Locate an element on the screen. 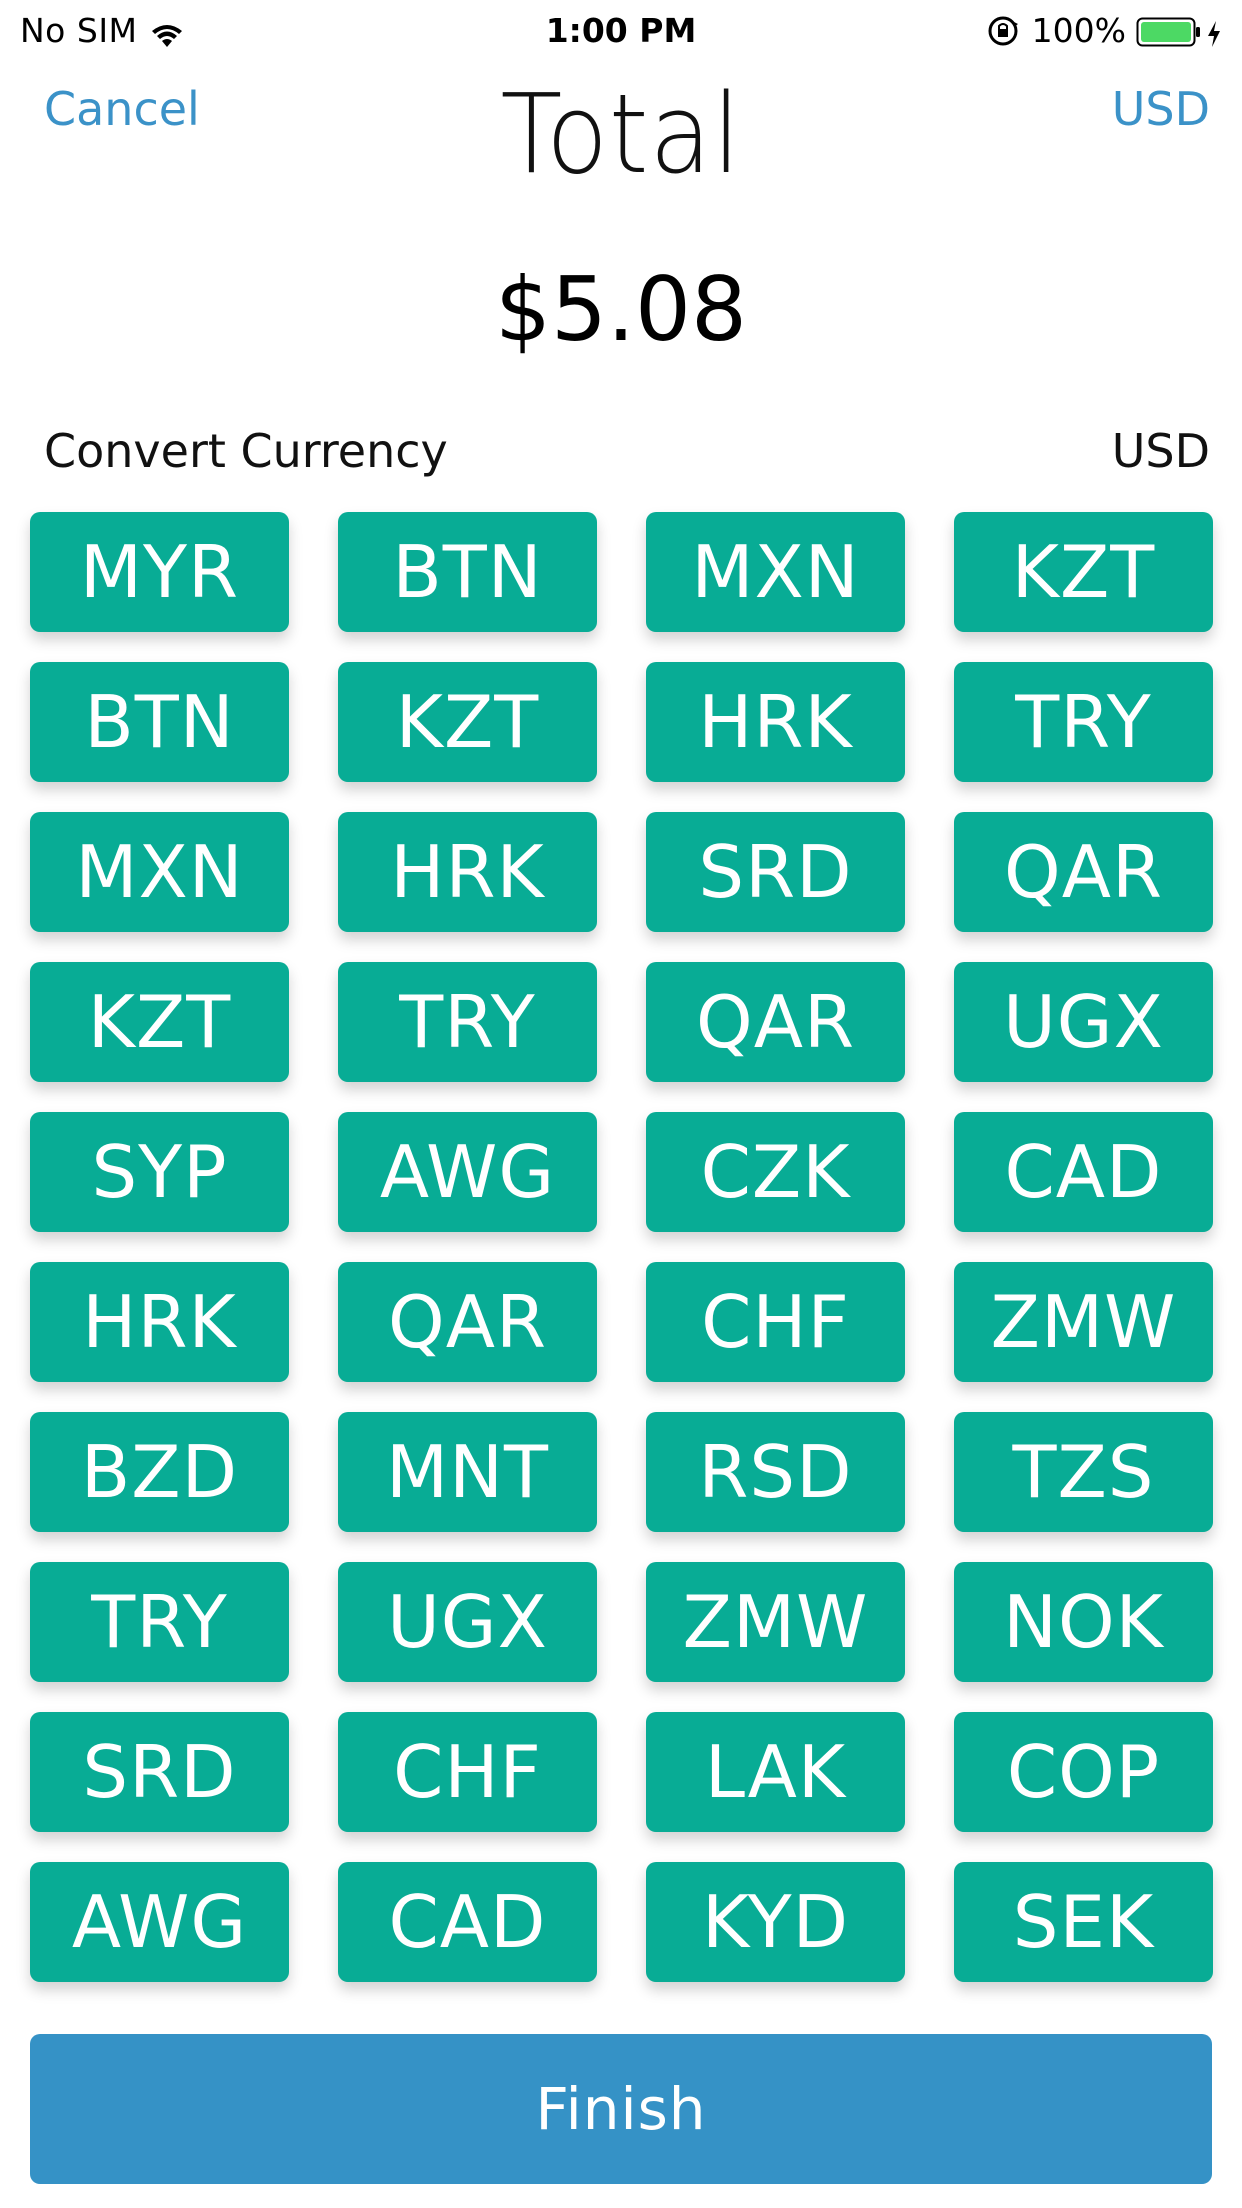 This screenshot has height=2208, width=1242. status-right: 100% is located at coordinates (1104, 30).